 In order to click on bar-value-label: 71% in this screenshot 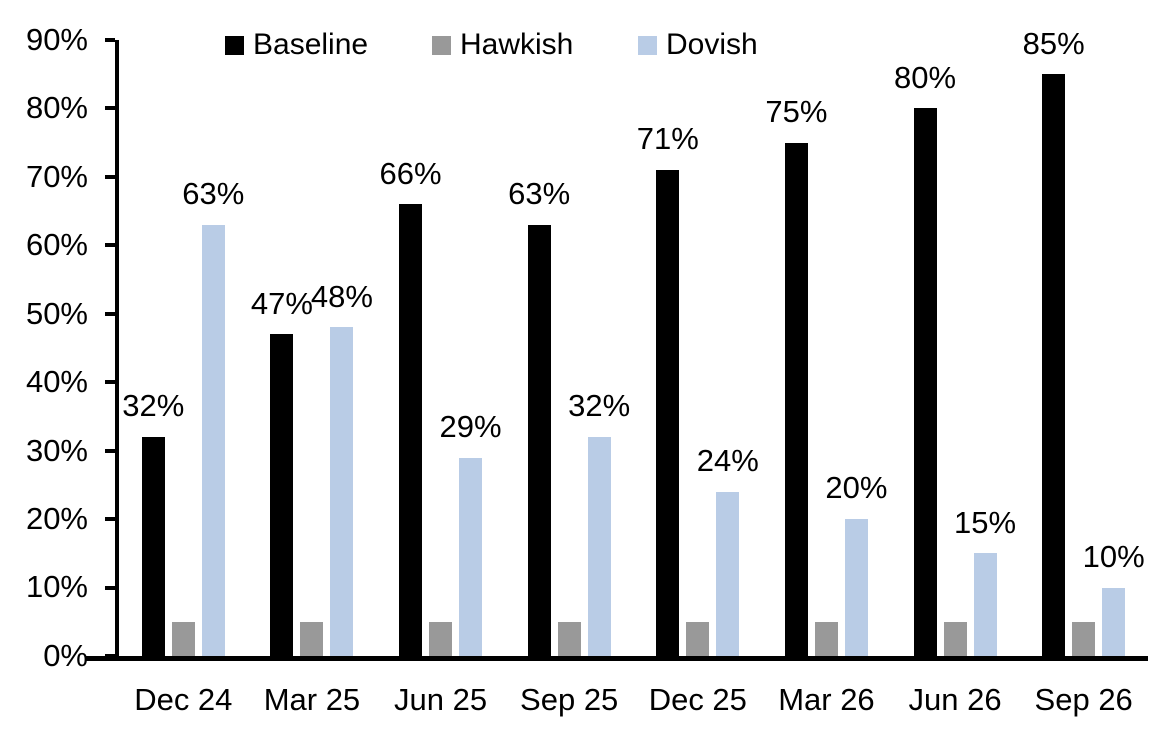, I will do `click(667, 139)`.